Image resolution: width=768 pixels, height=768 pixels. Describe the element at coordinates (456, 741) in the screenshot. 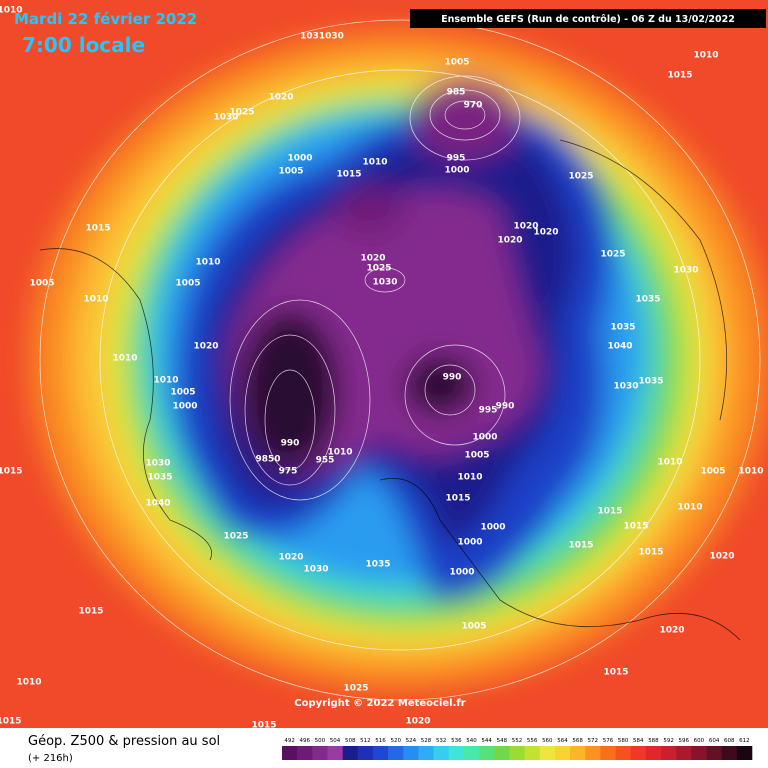

I see `colorbar-label: 536` at that location.